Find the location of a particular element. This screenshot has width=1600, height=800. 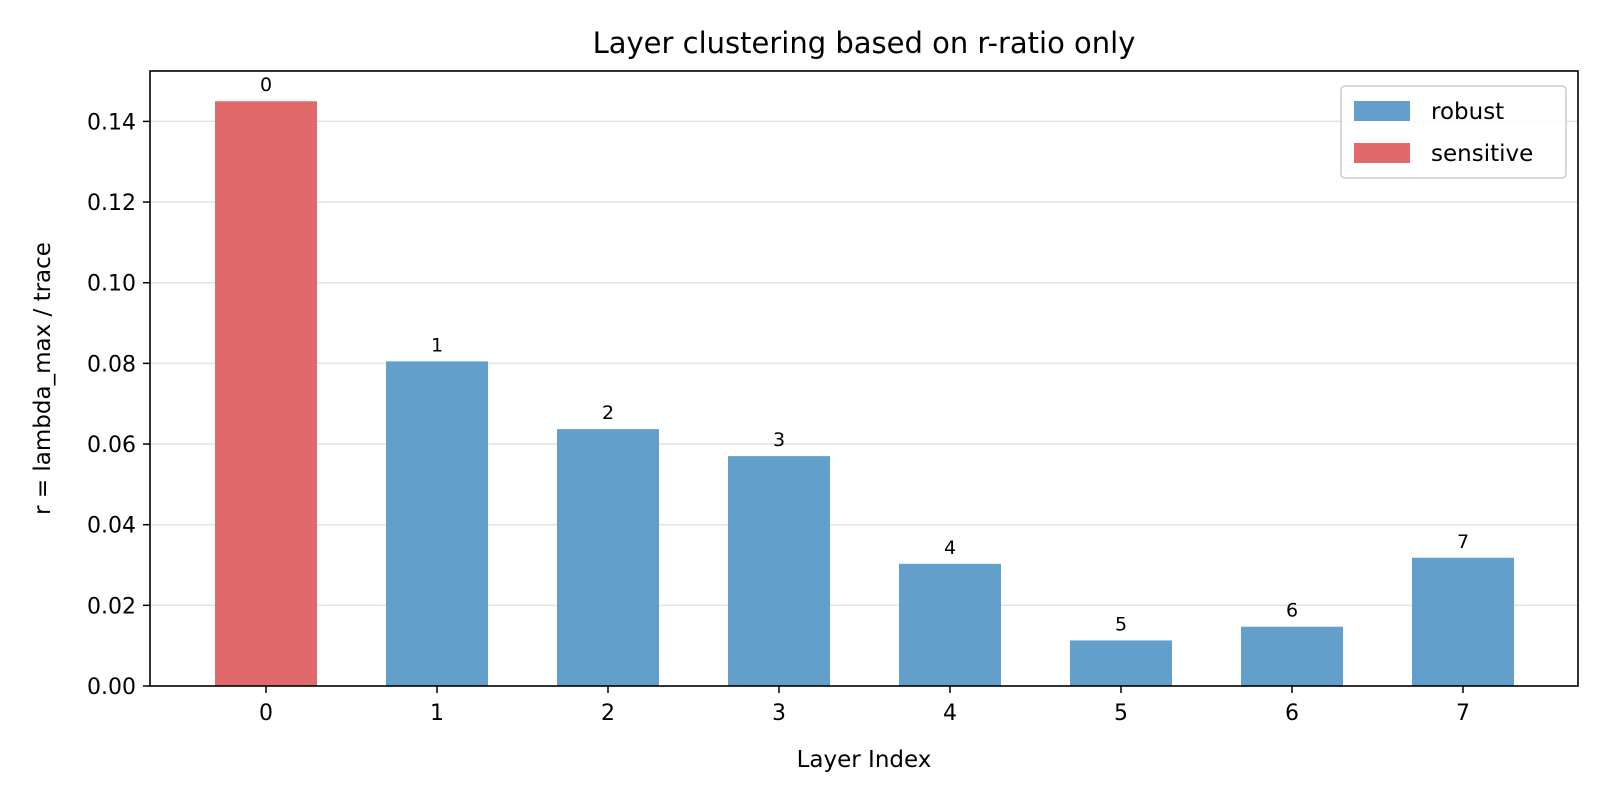

y-tick-label-5: 0.10 is located at coordinates (111, 284).